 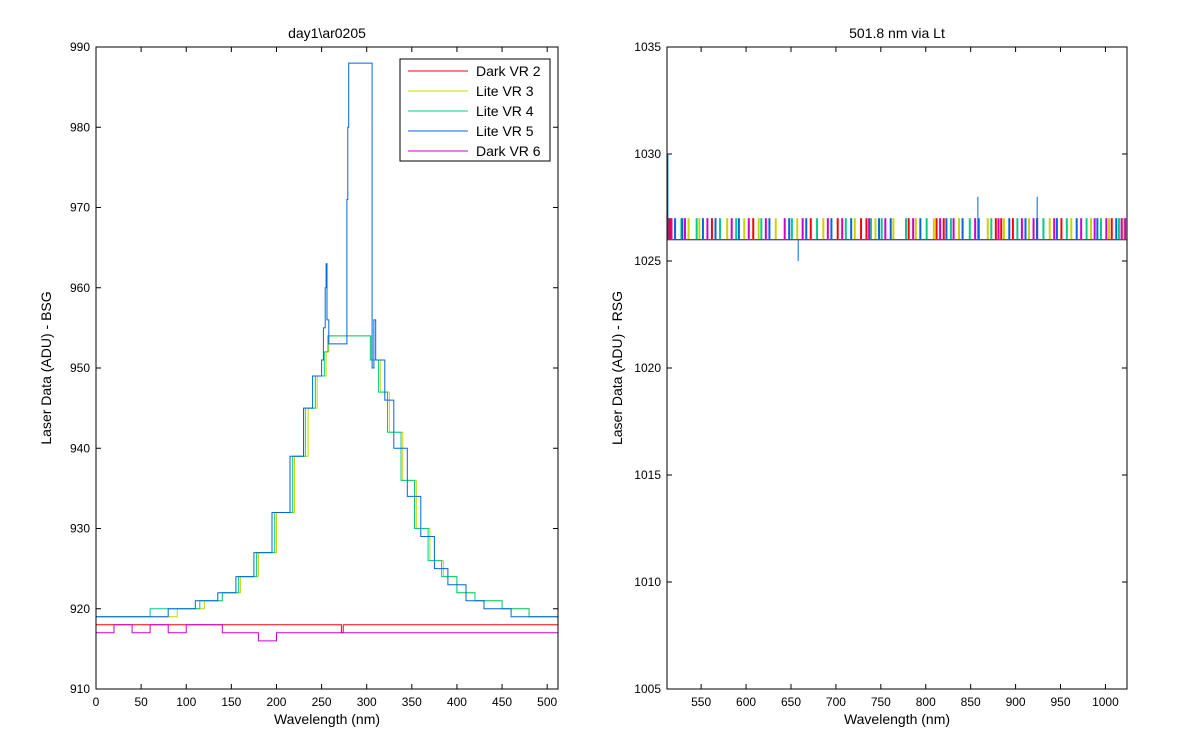 What do you see at coordinates (926, 702) in the screenshot?
I see `x-tick-label: 800` at bounding box center [926, 702].